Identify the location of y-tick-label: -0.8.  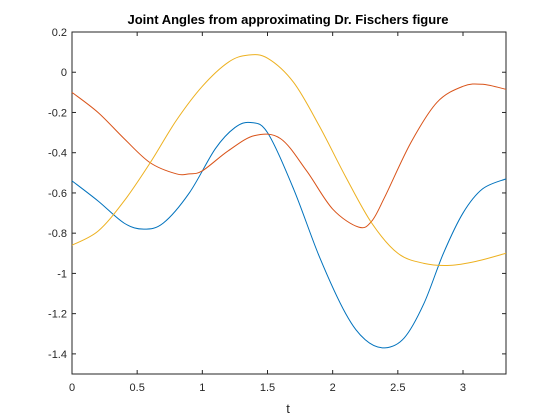
(57, 234).